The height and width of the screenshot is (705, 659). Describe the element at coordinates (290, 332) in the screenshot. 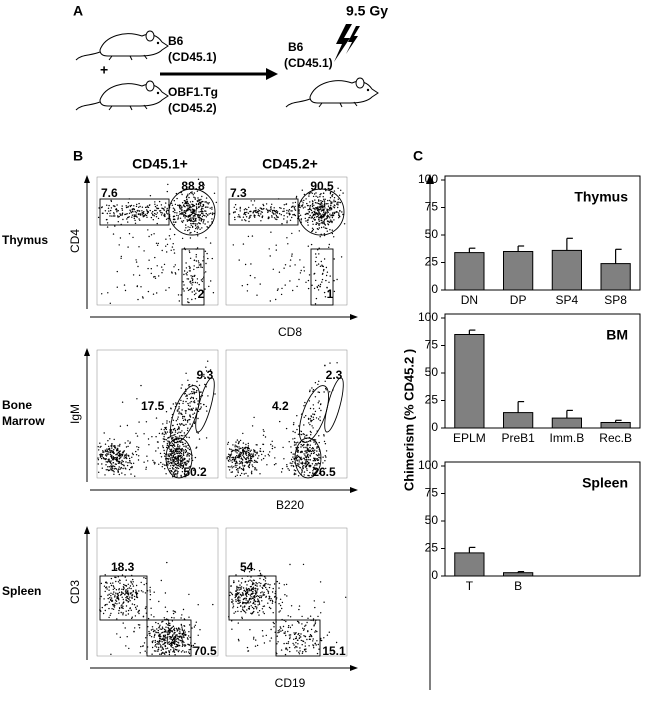

I see `x-axis-label: CD8` at that location.